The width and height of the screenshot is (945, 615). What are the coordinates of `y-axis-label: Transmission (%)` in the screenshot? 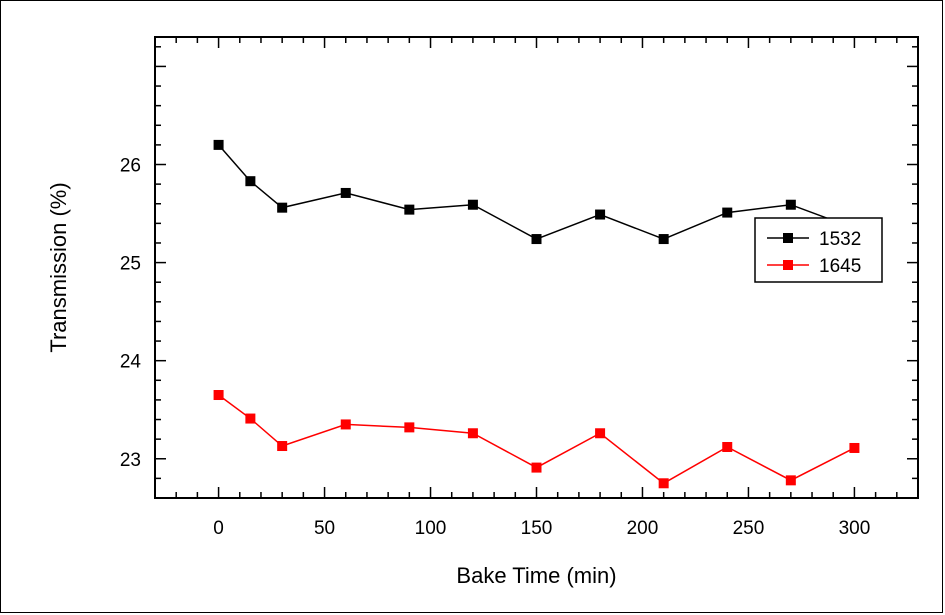 It's located at (58, 267).